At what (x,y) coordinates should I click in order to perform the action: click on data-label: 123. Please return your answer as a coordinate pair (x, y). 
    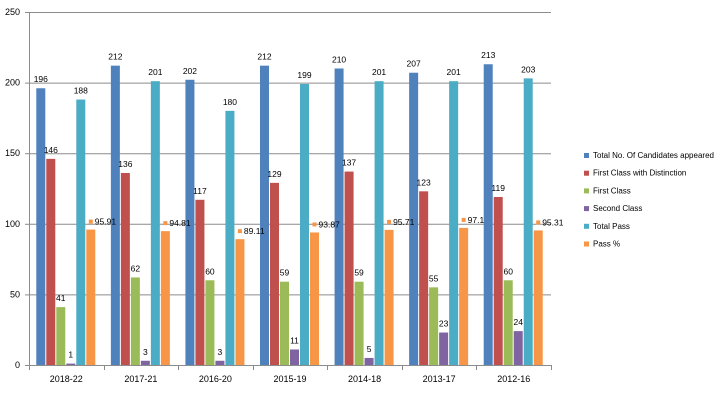
    Looking at the image, I should click on (424, 182).